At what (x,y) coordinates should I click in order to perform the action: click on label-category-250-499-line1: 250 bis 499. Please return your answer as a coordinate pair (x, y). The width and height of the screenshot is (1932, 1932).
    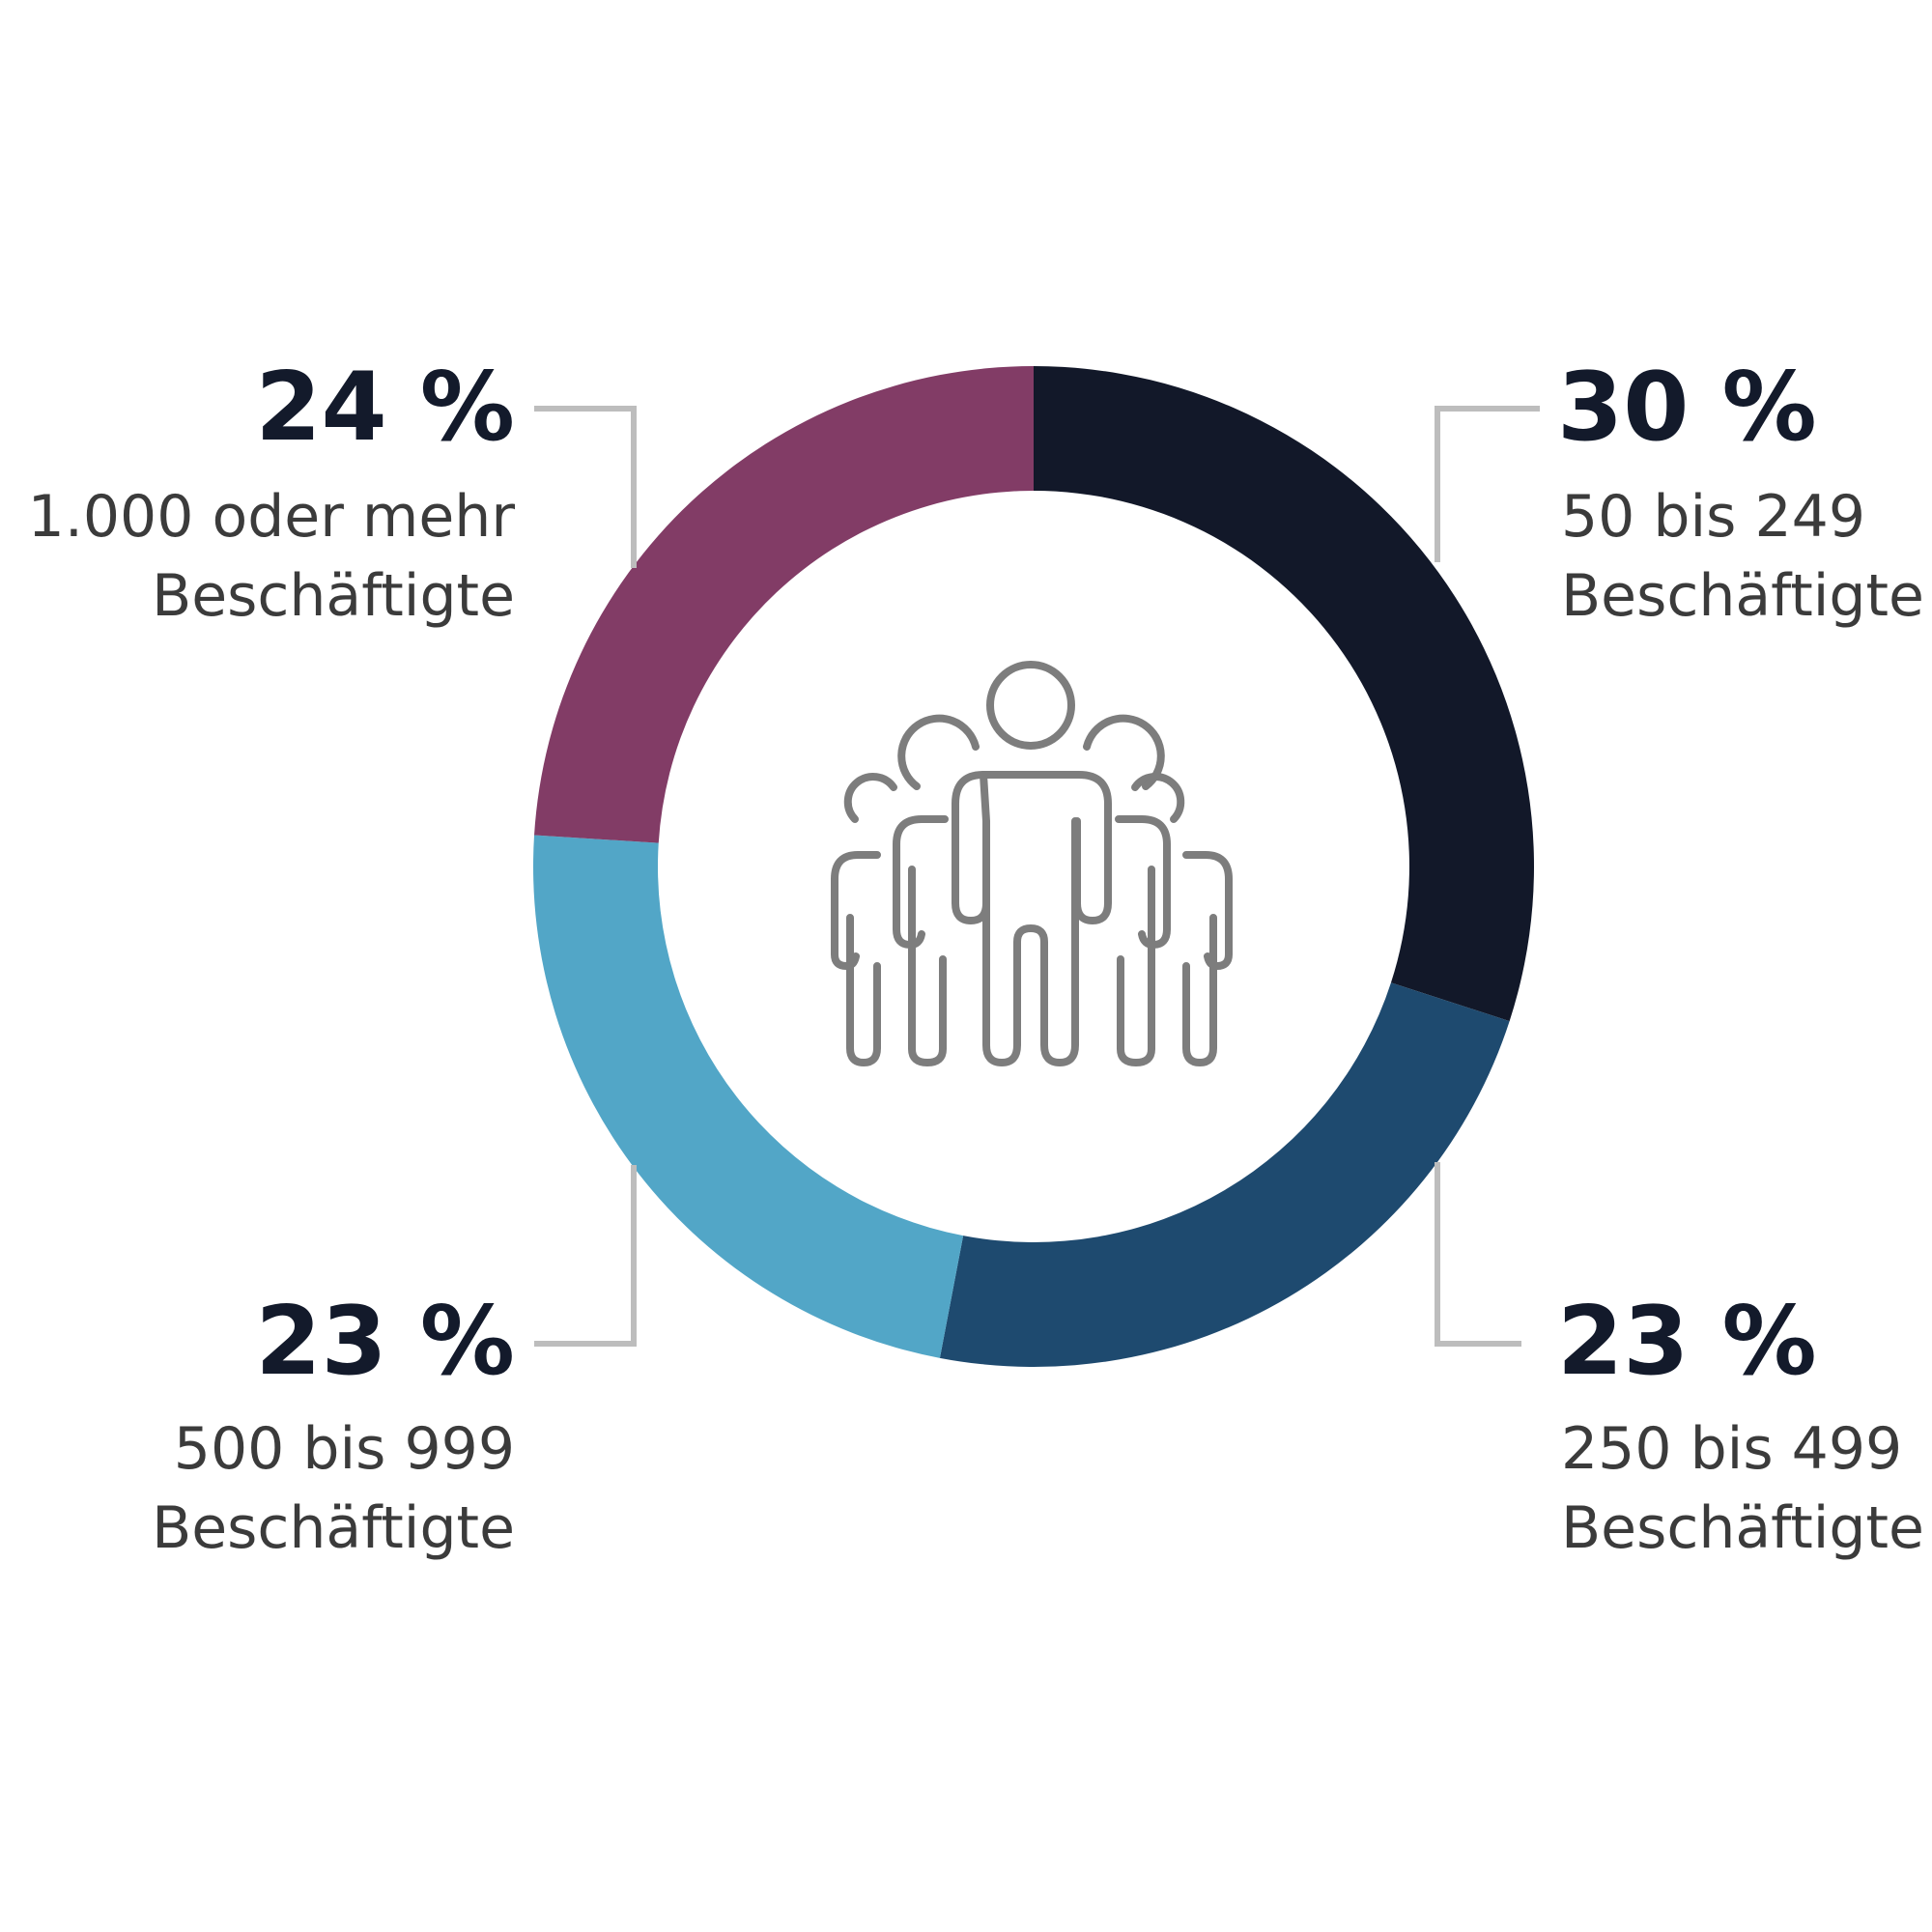
    Looking at the image, I should click on (1731, 1449).